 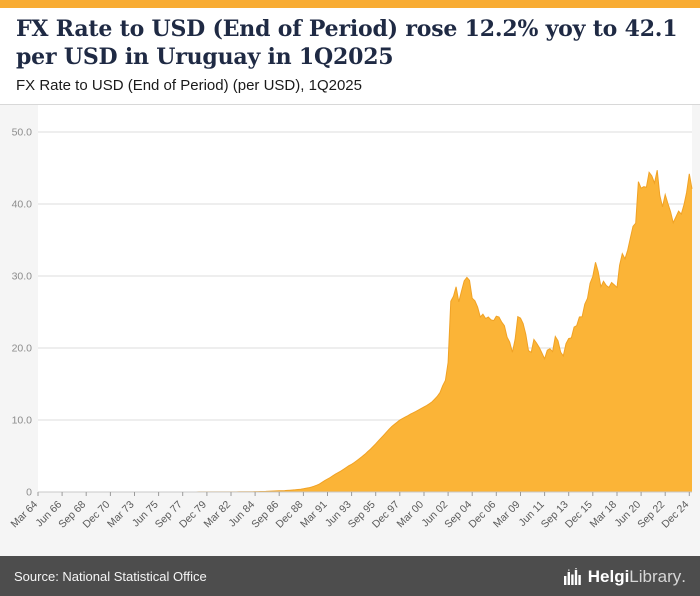 What do you see at coordinates (482, 514) in the screenshot?
I see `x-tick-label: Dec 06` at bounding box center [482, 514].